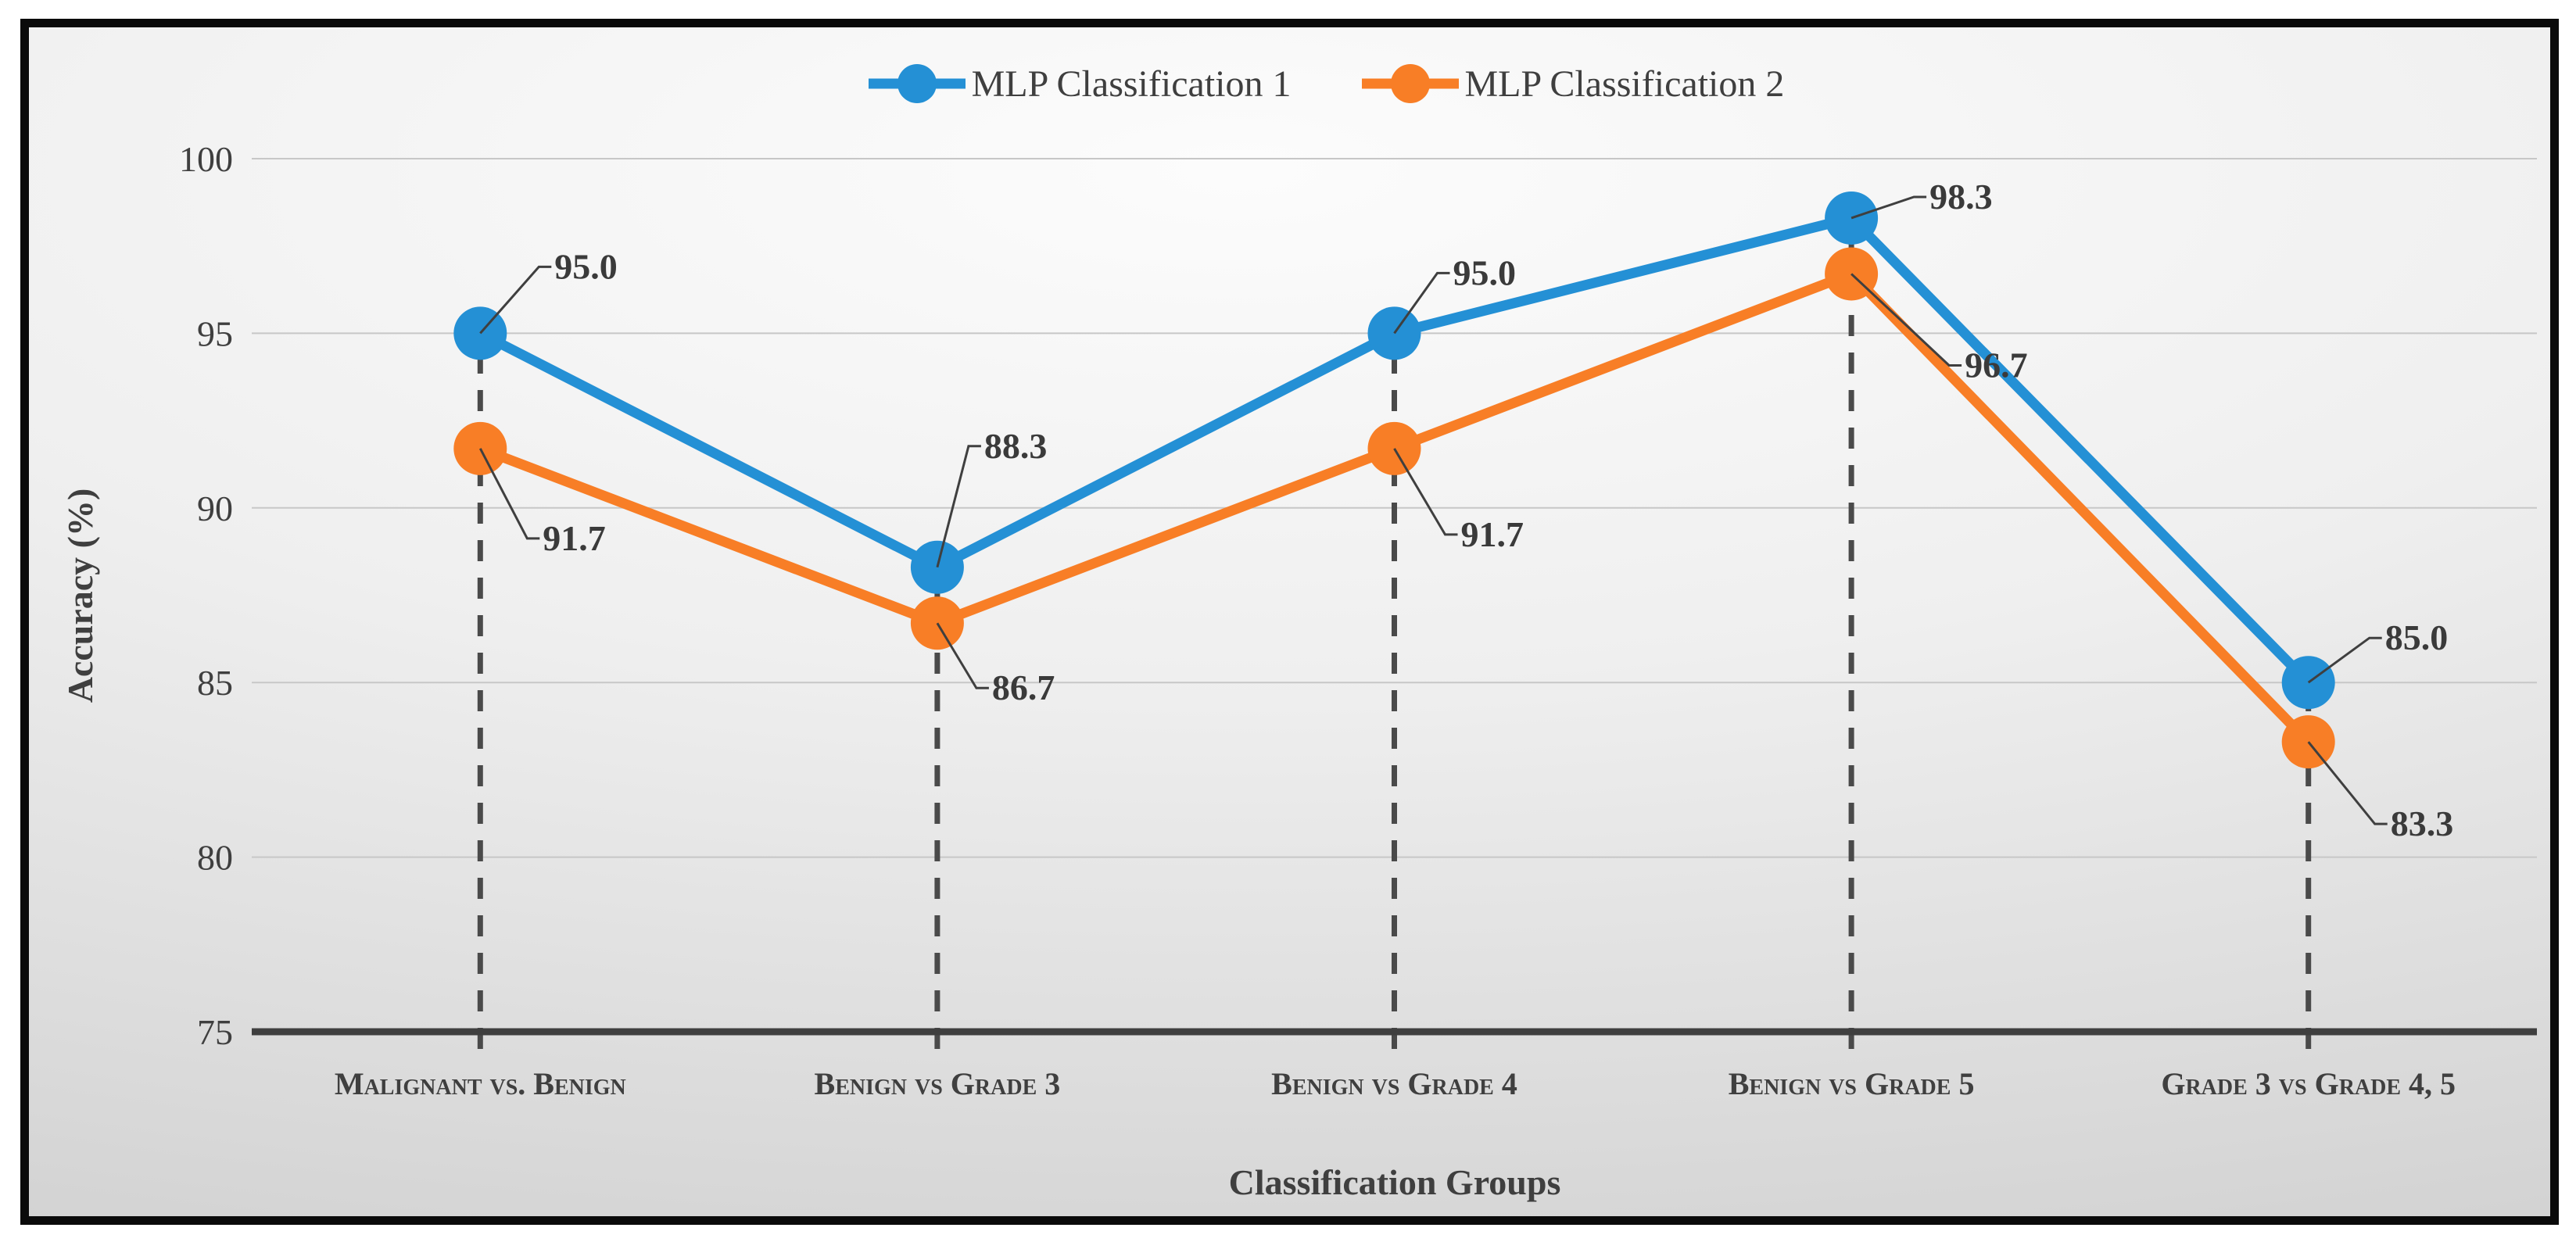  Describe the element at coordinates (1961, 197) in the screenshot. I see `data-label-1: 98.3` at that location.